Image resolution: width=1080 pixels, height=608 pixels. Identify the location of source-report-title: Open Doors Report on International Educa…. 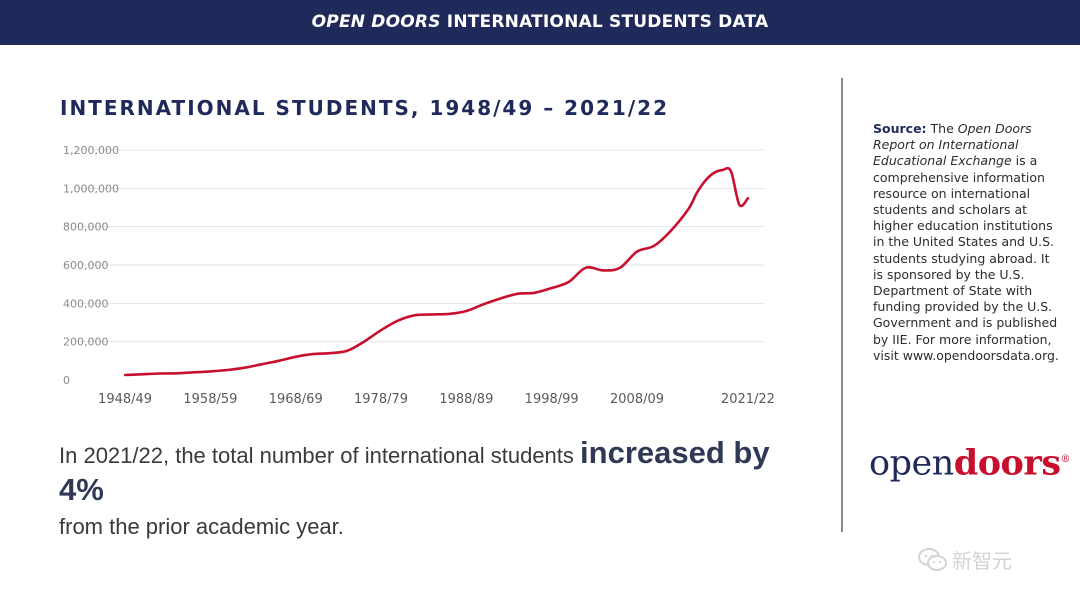
(952, 145).